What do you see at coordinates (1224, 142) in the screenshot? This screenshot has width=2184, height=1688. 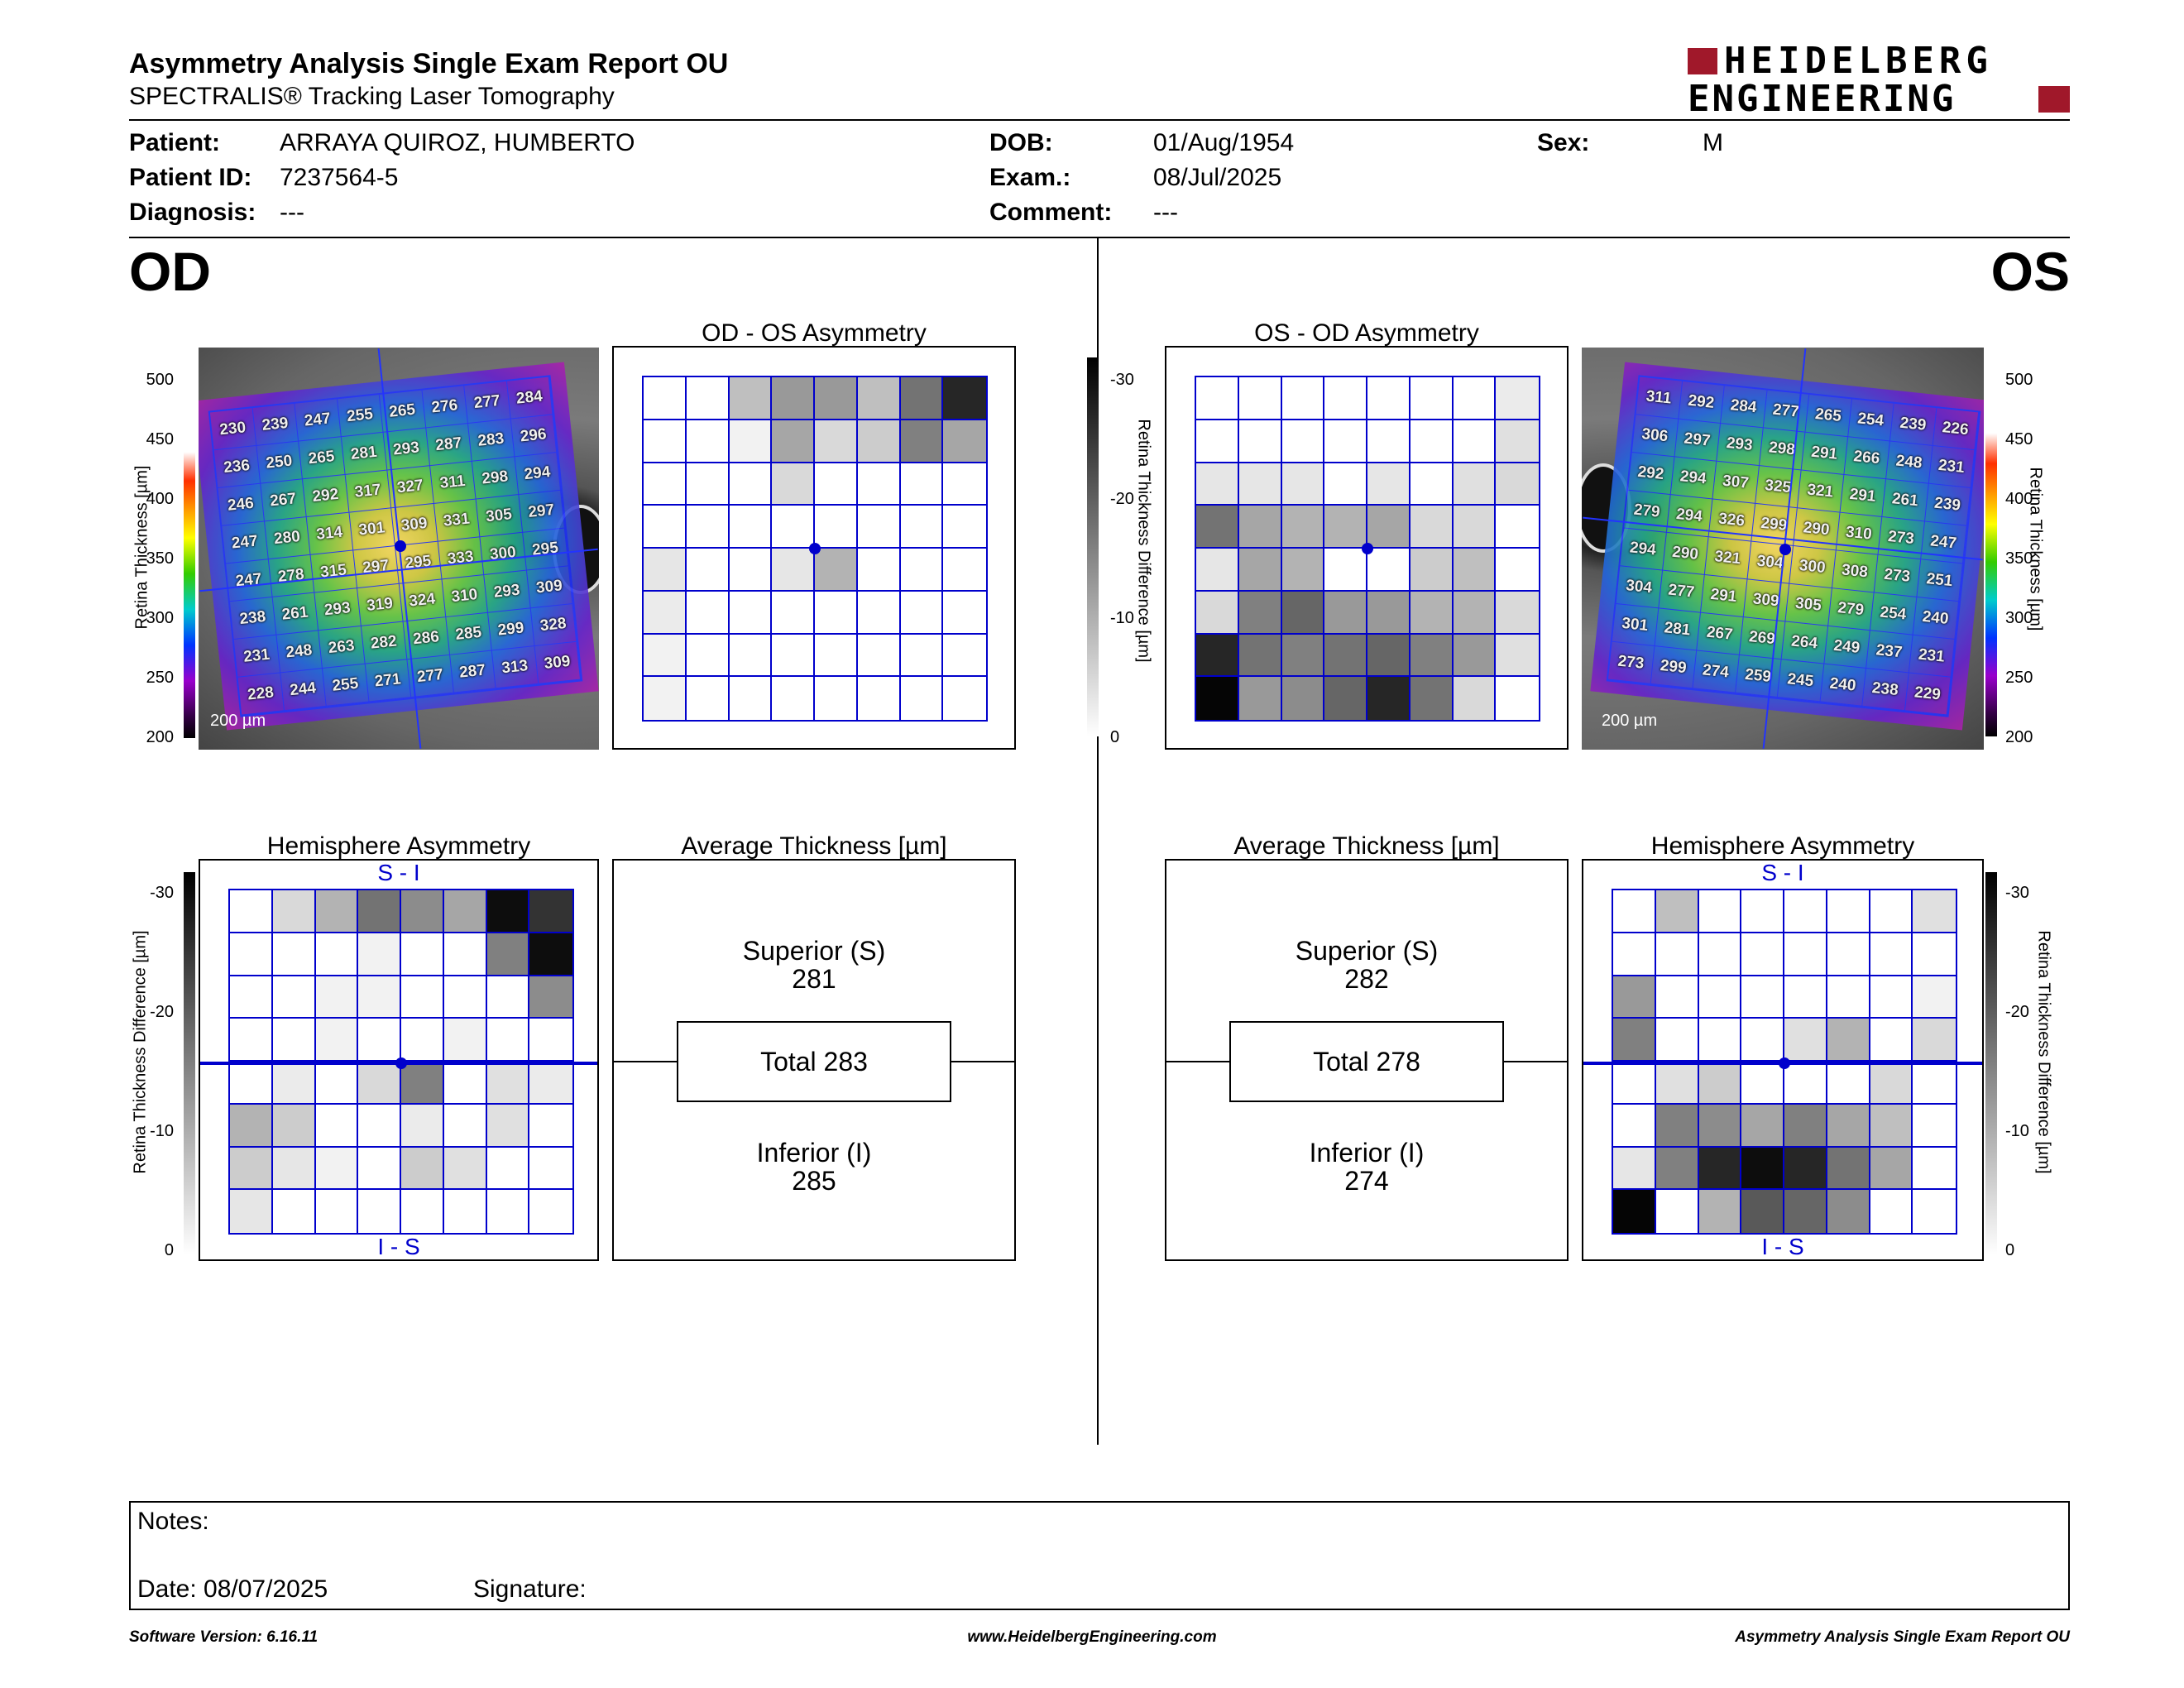 I see `dob-value: 01/Aug/1954` at bounding box center [1224, 142].